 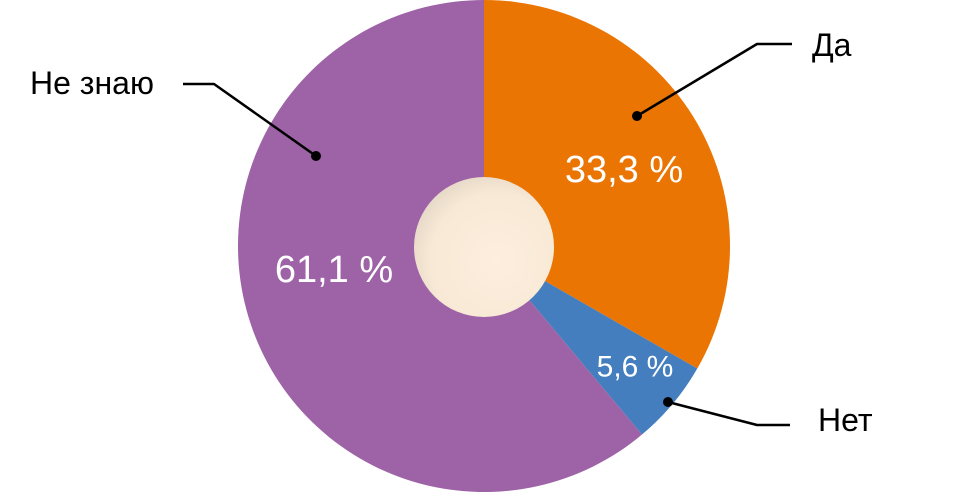 I want to click on callout-line-no, so click(x=728, y=413).